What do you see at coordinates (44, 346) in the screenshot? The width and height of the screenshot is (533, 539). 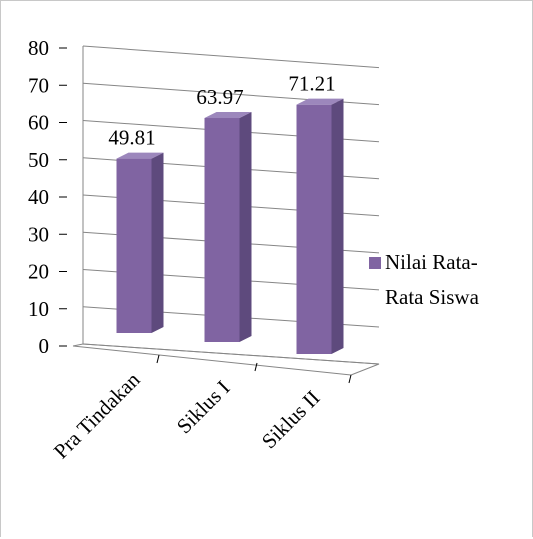 I see `y-tick-label: 0` at bounding box center [44, 346].